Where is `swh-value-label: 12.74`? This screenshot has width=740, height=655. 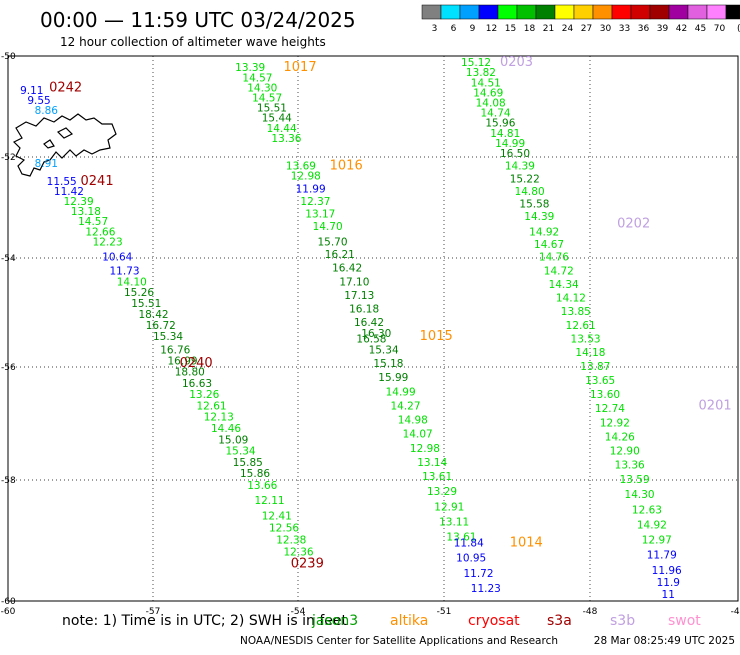
swh-value-label: 12.74 is located at coordinates (610, 409).